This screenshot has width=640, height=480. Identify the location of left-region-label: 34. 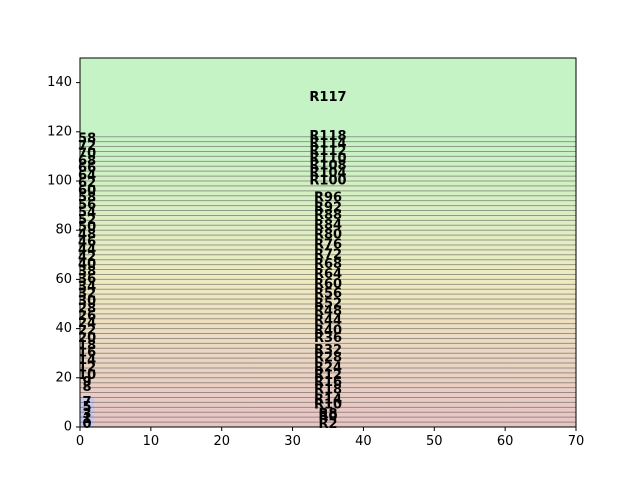
(87, 286).